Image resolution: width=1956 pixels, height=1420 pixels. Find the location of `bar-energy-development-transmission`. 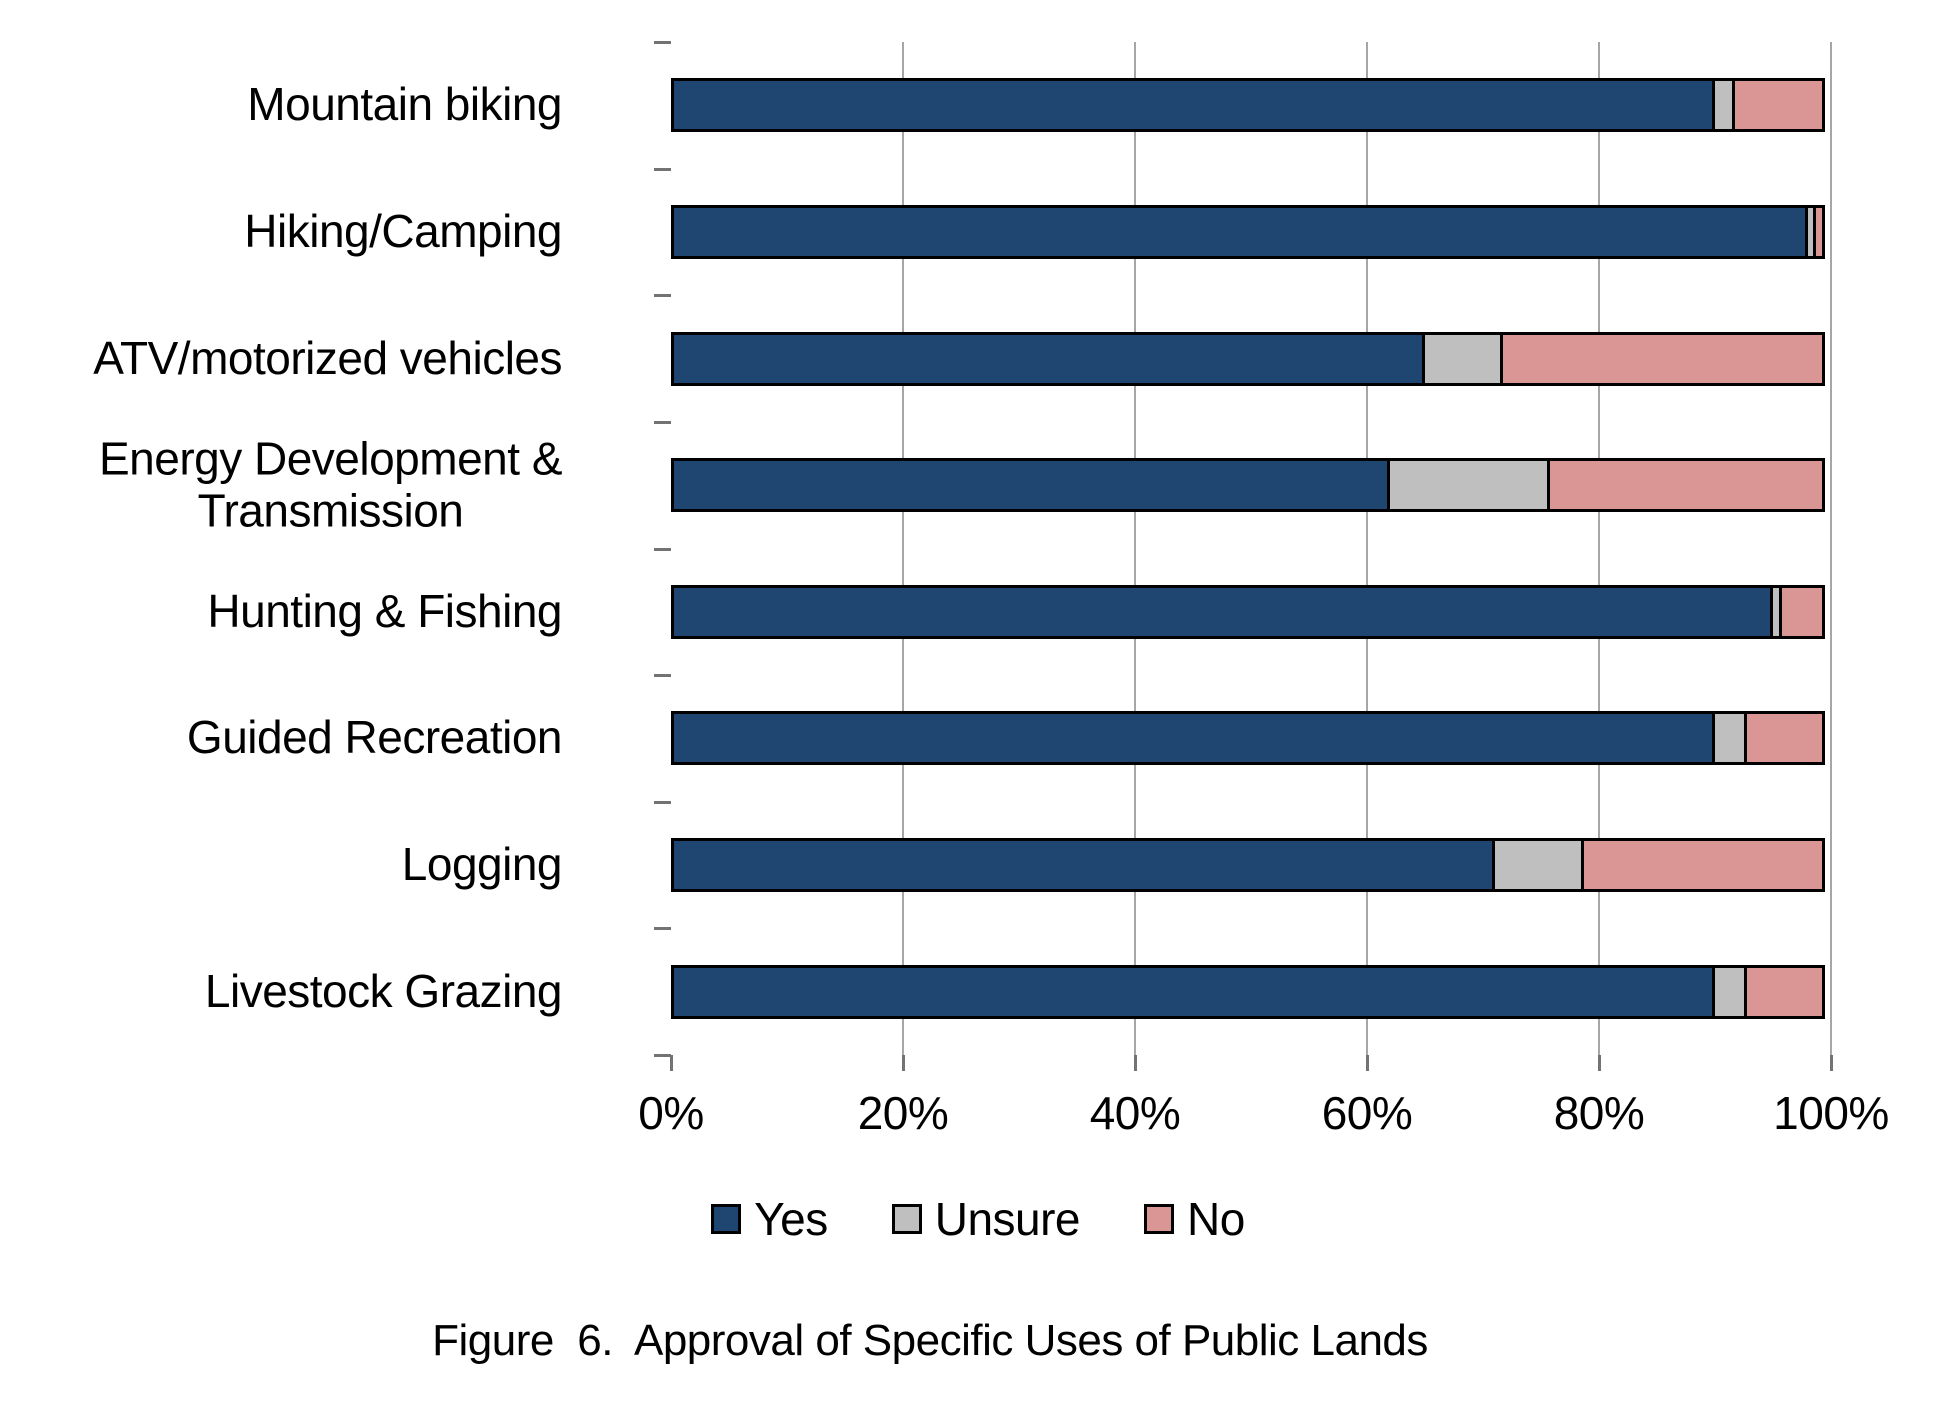

bar-energy-development-transmission is located at coordinates (1251, 485).